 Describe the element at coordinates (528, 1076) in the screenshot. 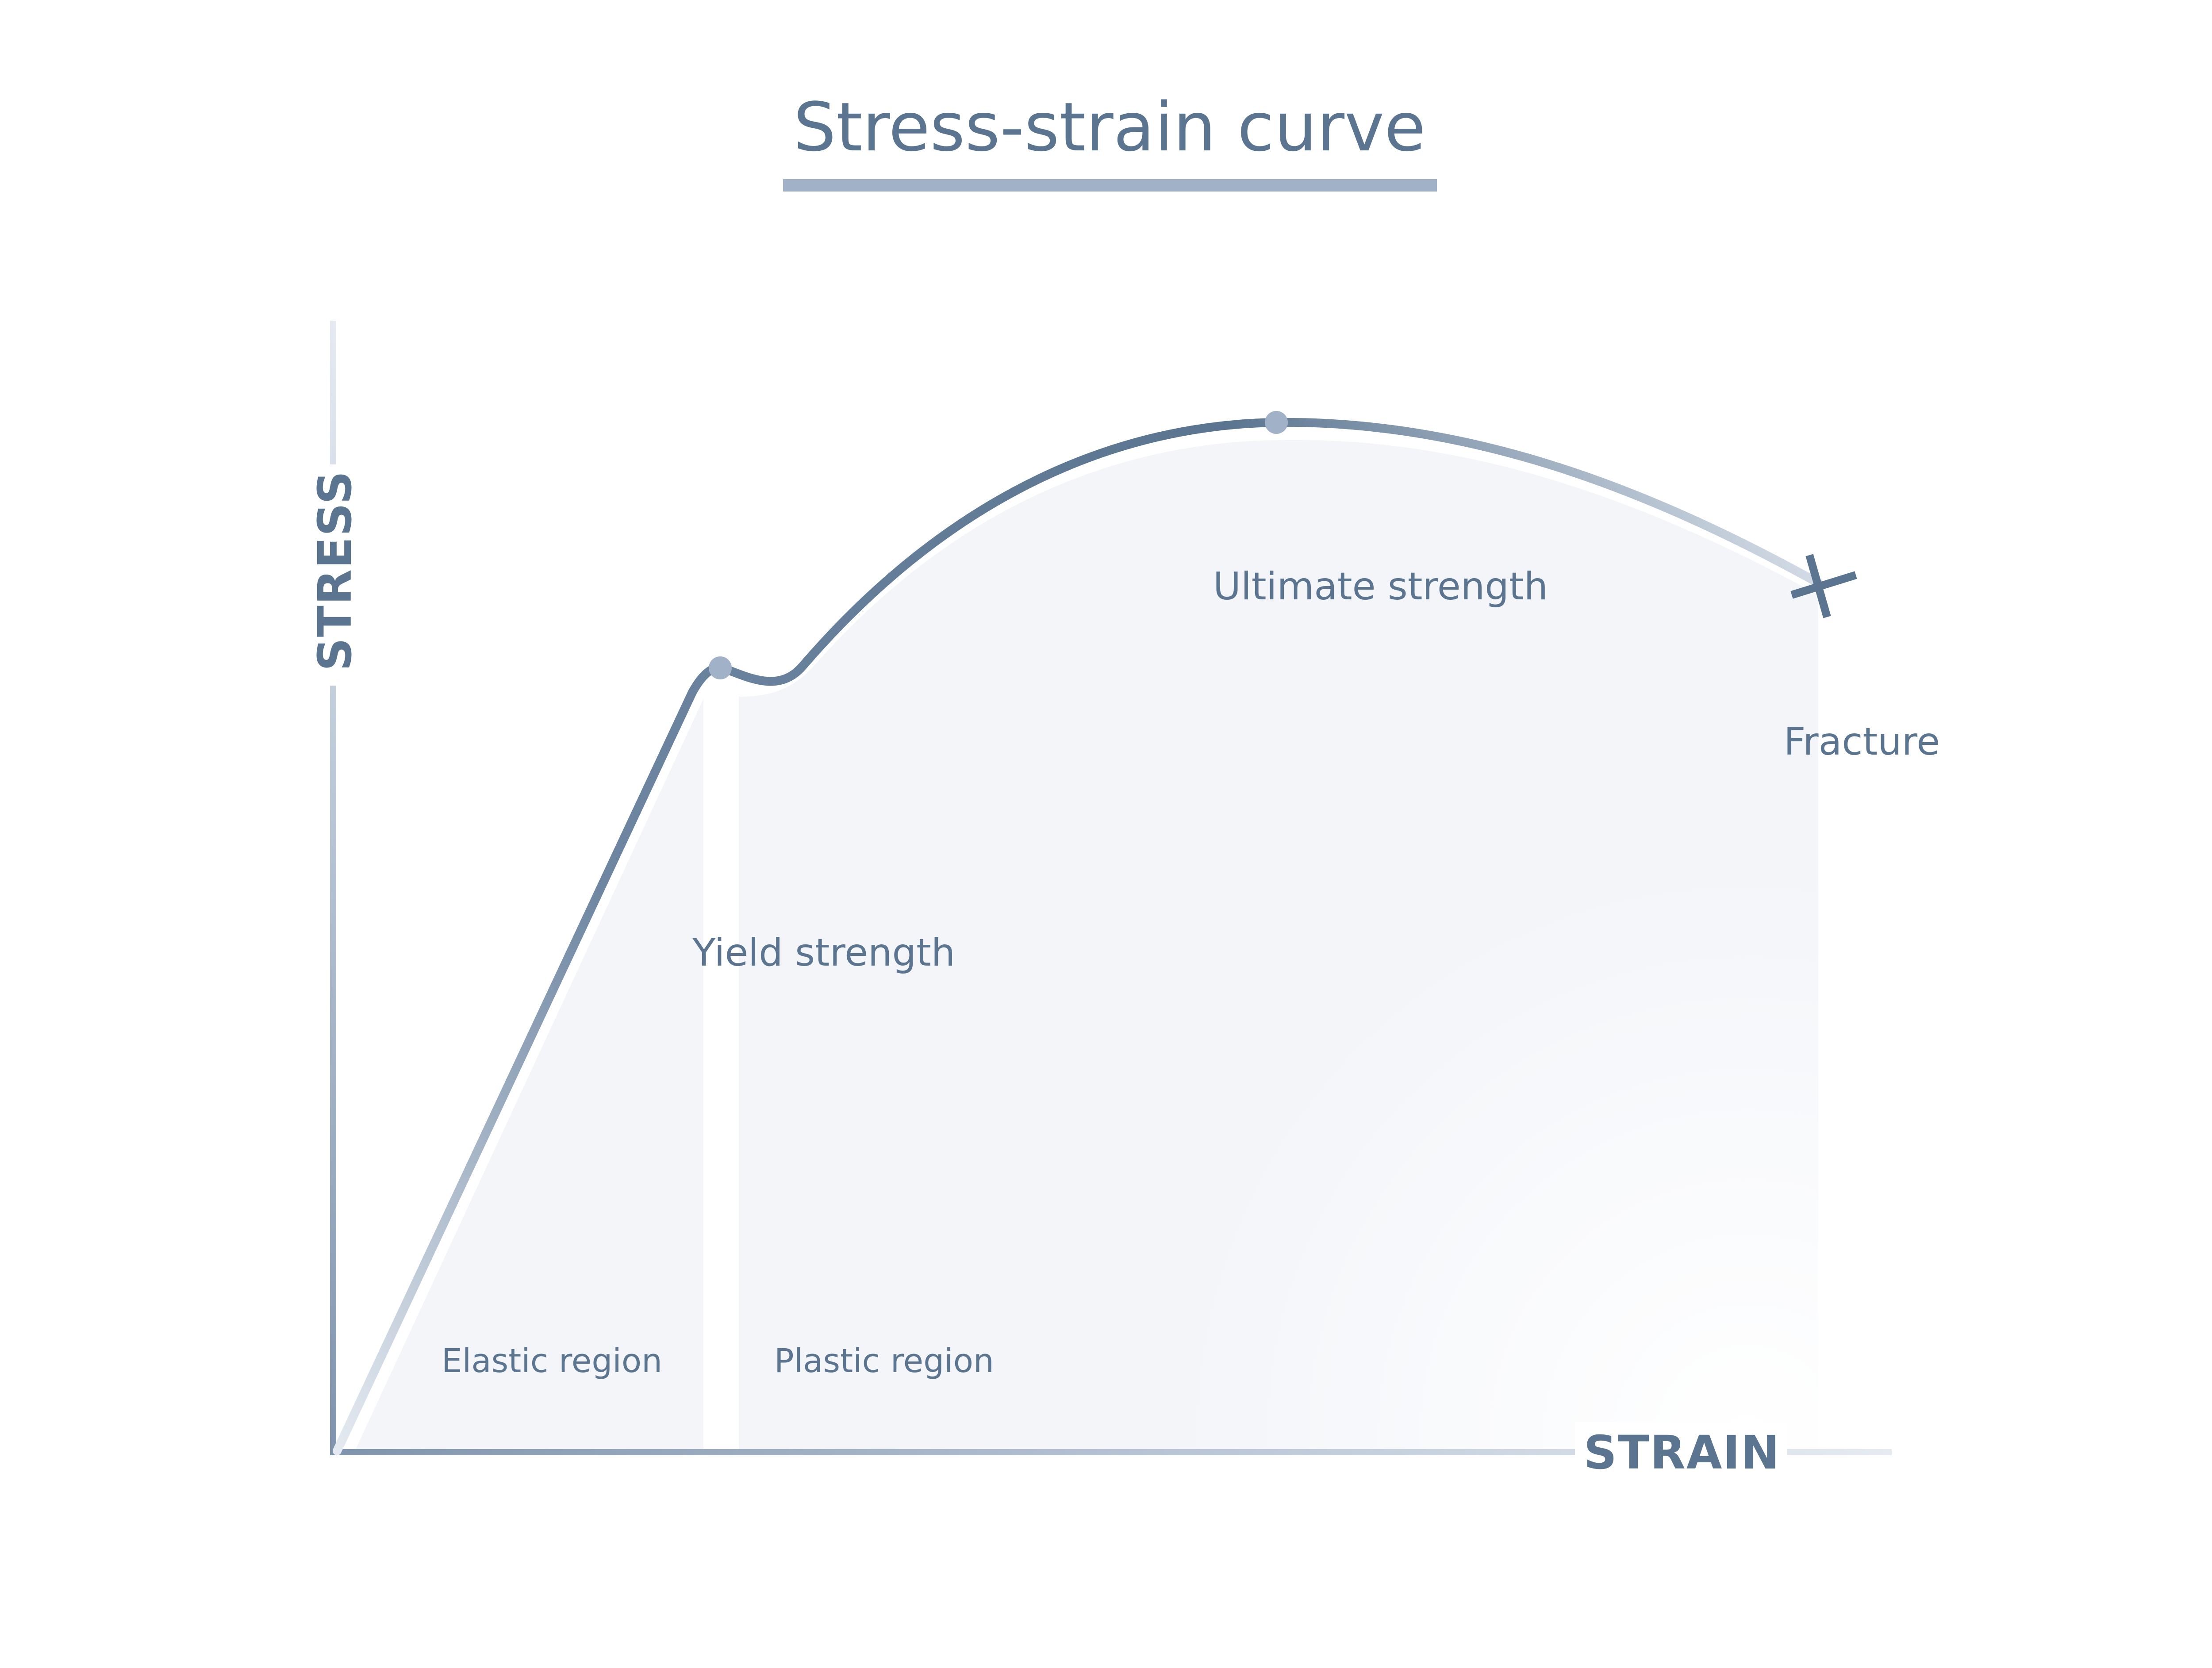

I see `elastic-region-fill` at that location.